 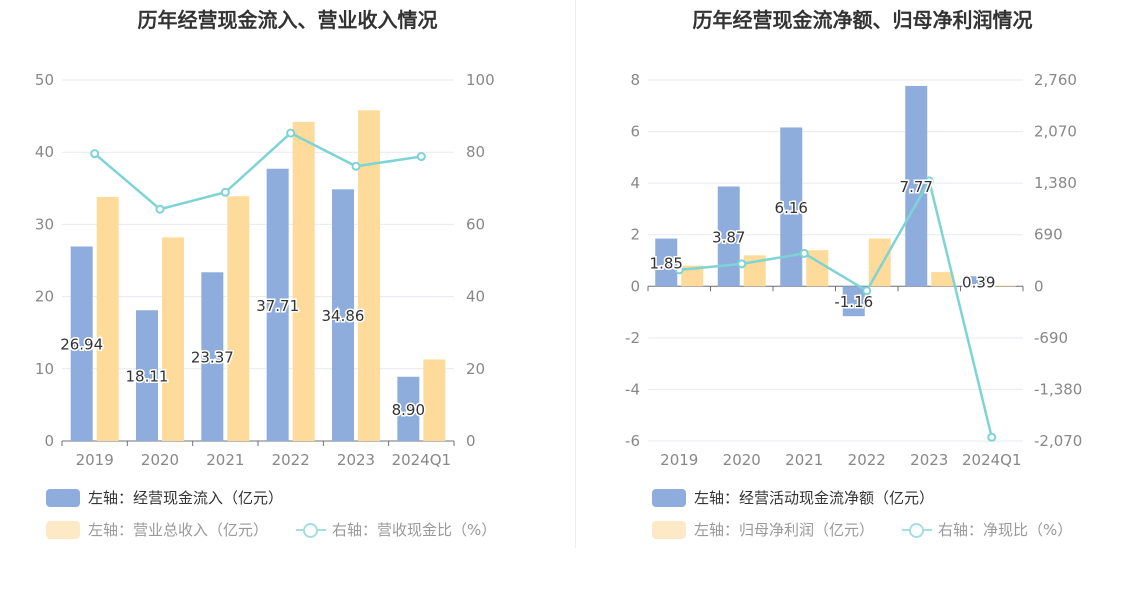 What do you see at coordinates (1055, 132) in the screenshot?
I see `y-tick-label-right: 2,070` at bounding box center [1055, 132].